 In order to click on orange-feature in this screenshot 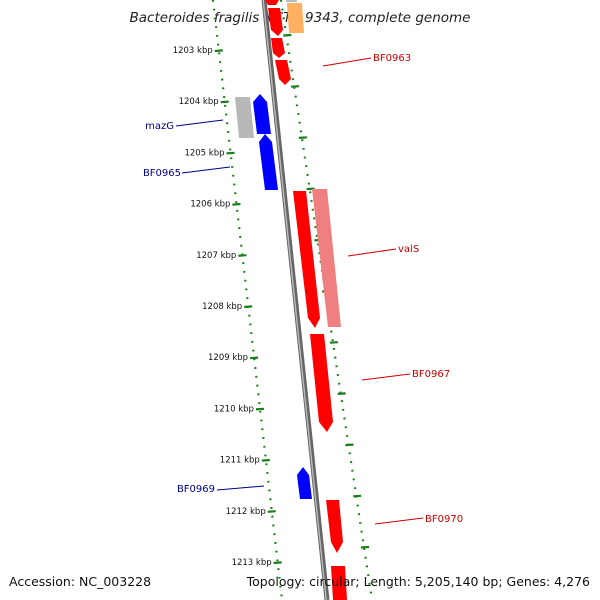, I will do `click(295, 18)`.